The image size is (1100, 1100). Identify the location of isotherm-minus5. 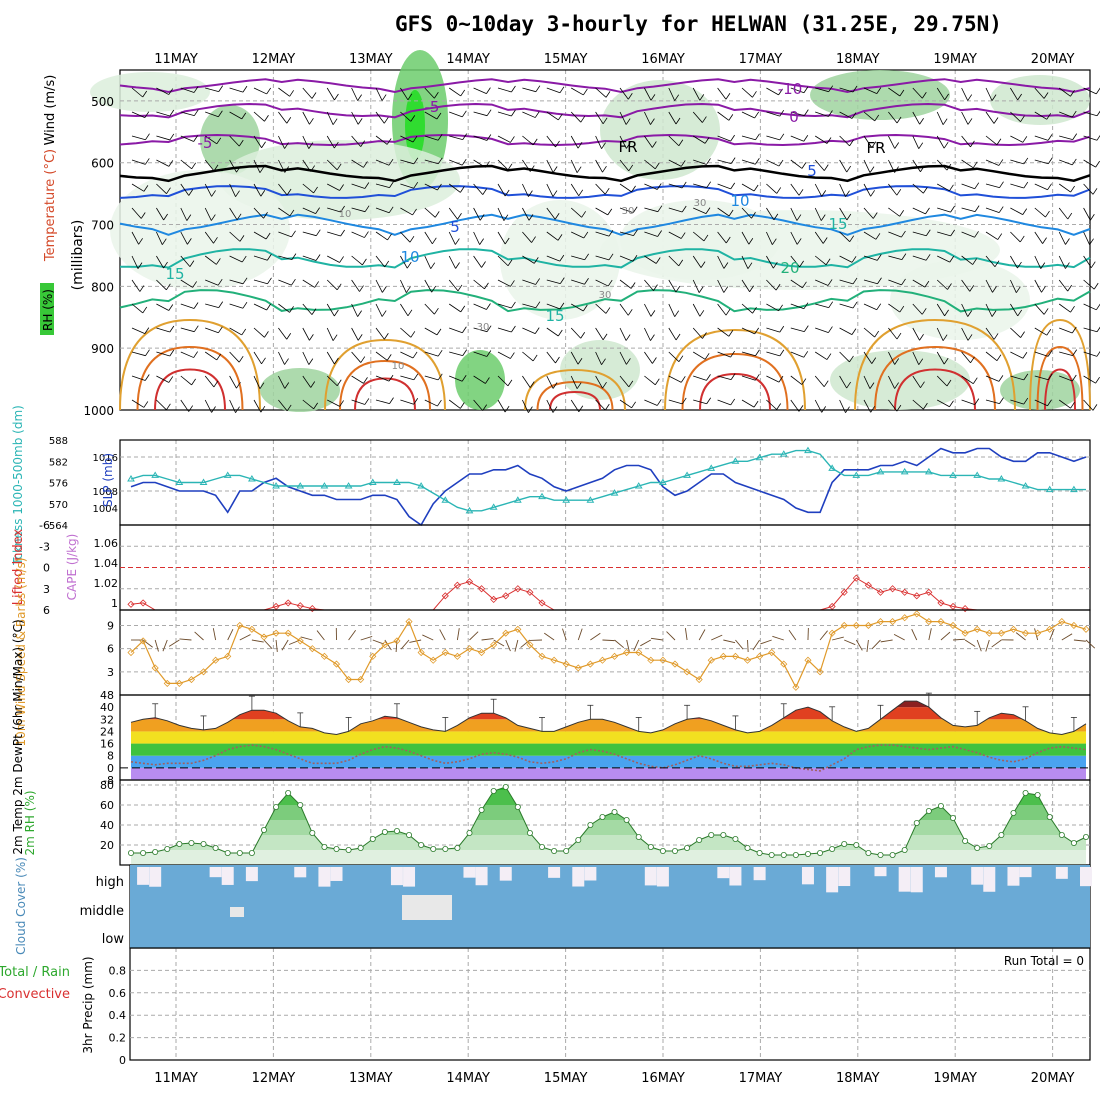
(605, 110).